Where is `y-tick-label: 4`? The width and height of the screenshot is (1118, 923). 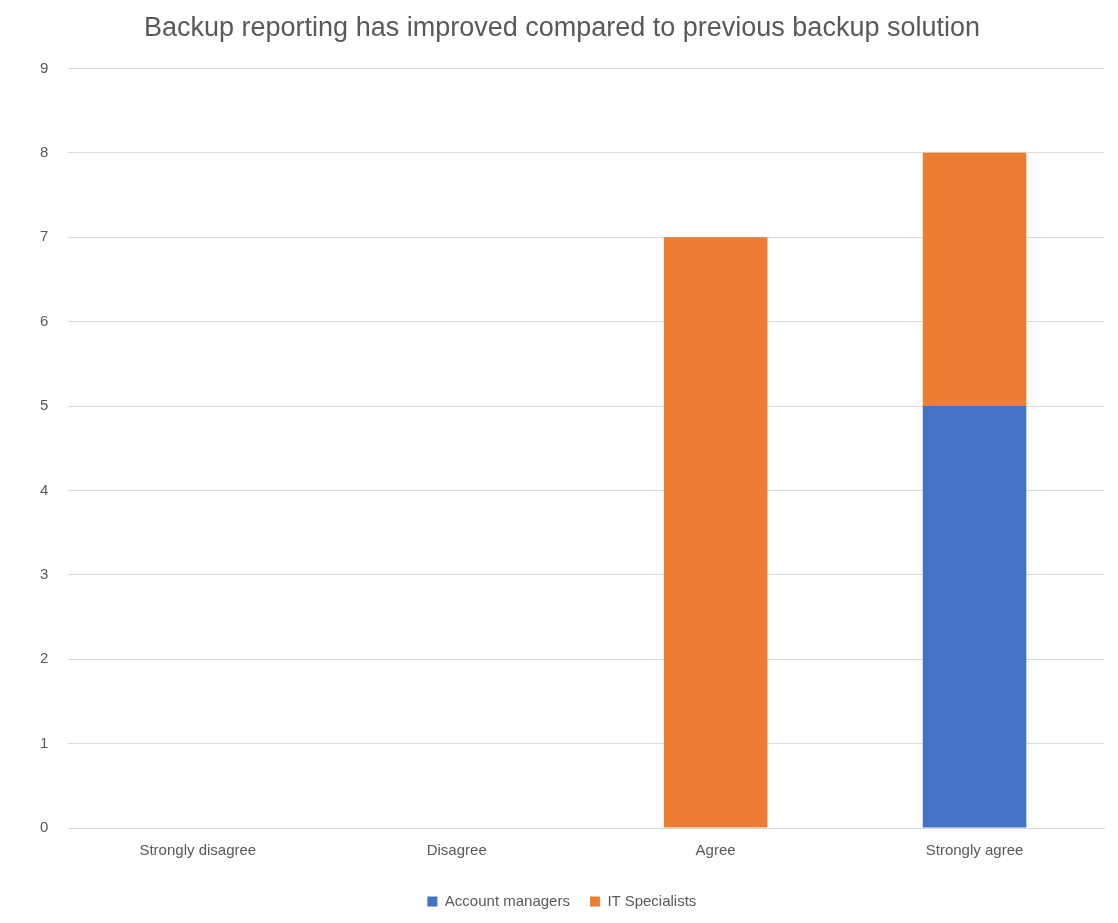
y-tick-label: 4 is located at coordinates (44, 489).